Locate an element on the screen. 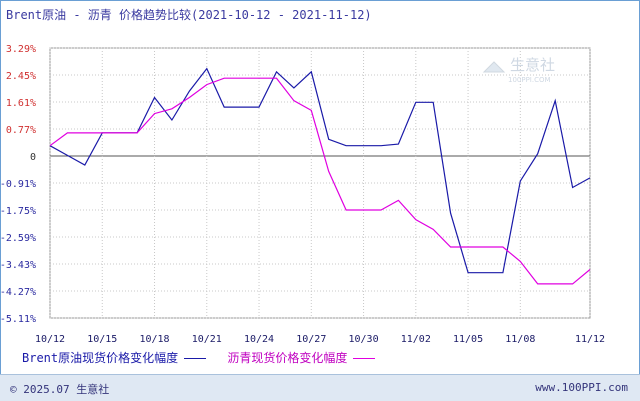 The height and width of the screenshot is (401, 640). legend-item-asphalt: 沥青现货价格变化幅度 is located at coordinates (301, 357).